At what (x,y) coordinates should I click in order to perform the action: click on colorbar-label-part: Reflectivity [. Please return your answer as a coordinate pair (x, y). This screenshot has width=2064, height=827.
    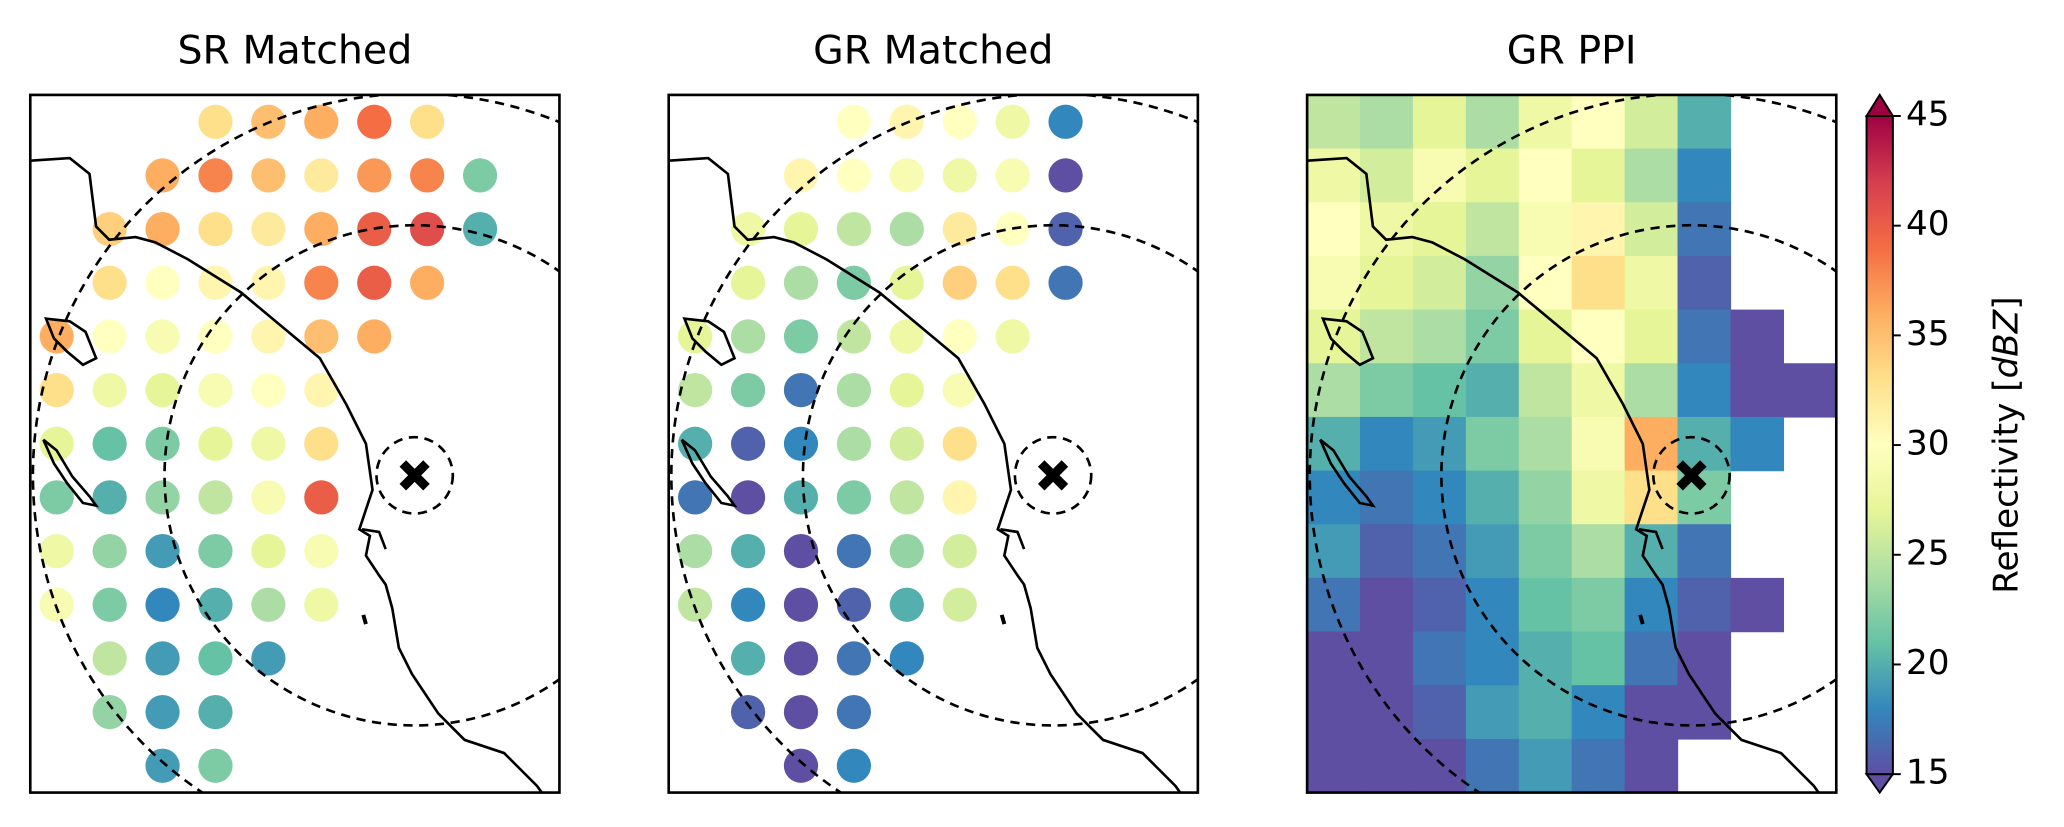
    Looking at the image, I should click on (2006, 485).